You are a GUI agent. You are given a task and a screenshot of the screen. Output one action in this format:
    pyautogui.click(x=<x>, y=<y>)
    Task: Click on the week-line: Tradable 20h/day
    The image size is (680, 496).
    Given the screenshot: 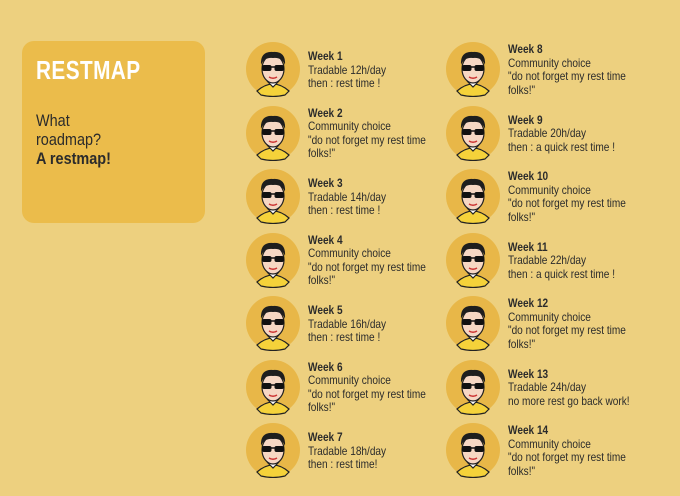 What is the action you would take?
    pyautogui.click(x=547, y=132)
    